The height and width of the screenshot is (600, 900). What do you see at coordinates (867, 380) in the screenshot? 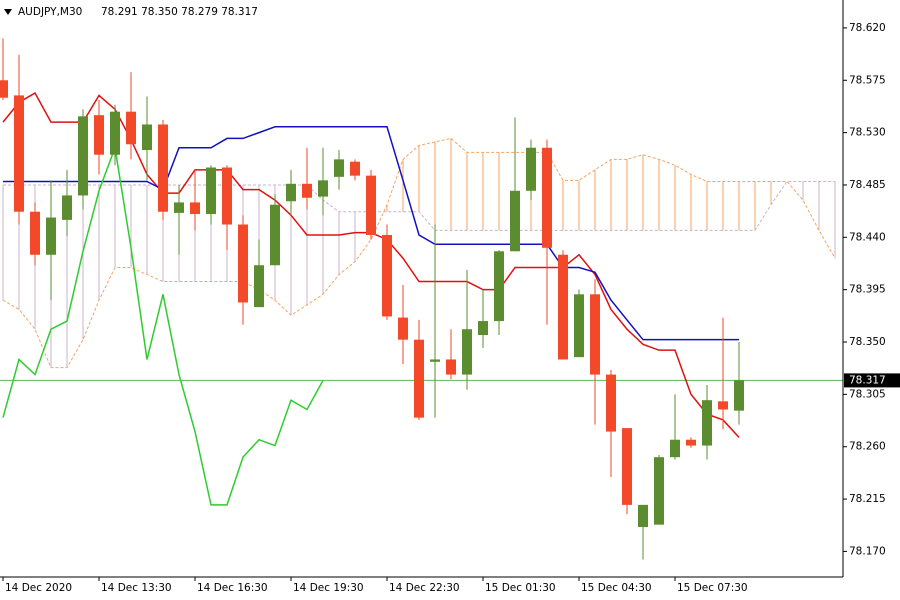
I see `price-label: 78.317` at bounding box center [867, 380].